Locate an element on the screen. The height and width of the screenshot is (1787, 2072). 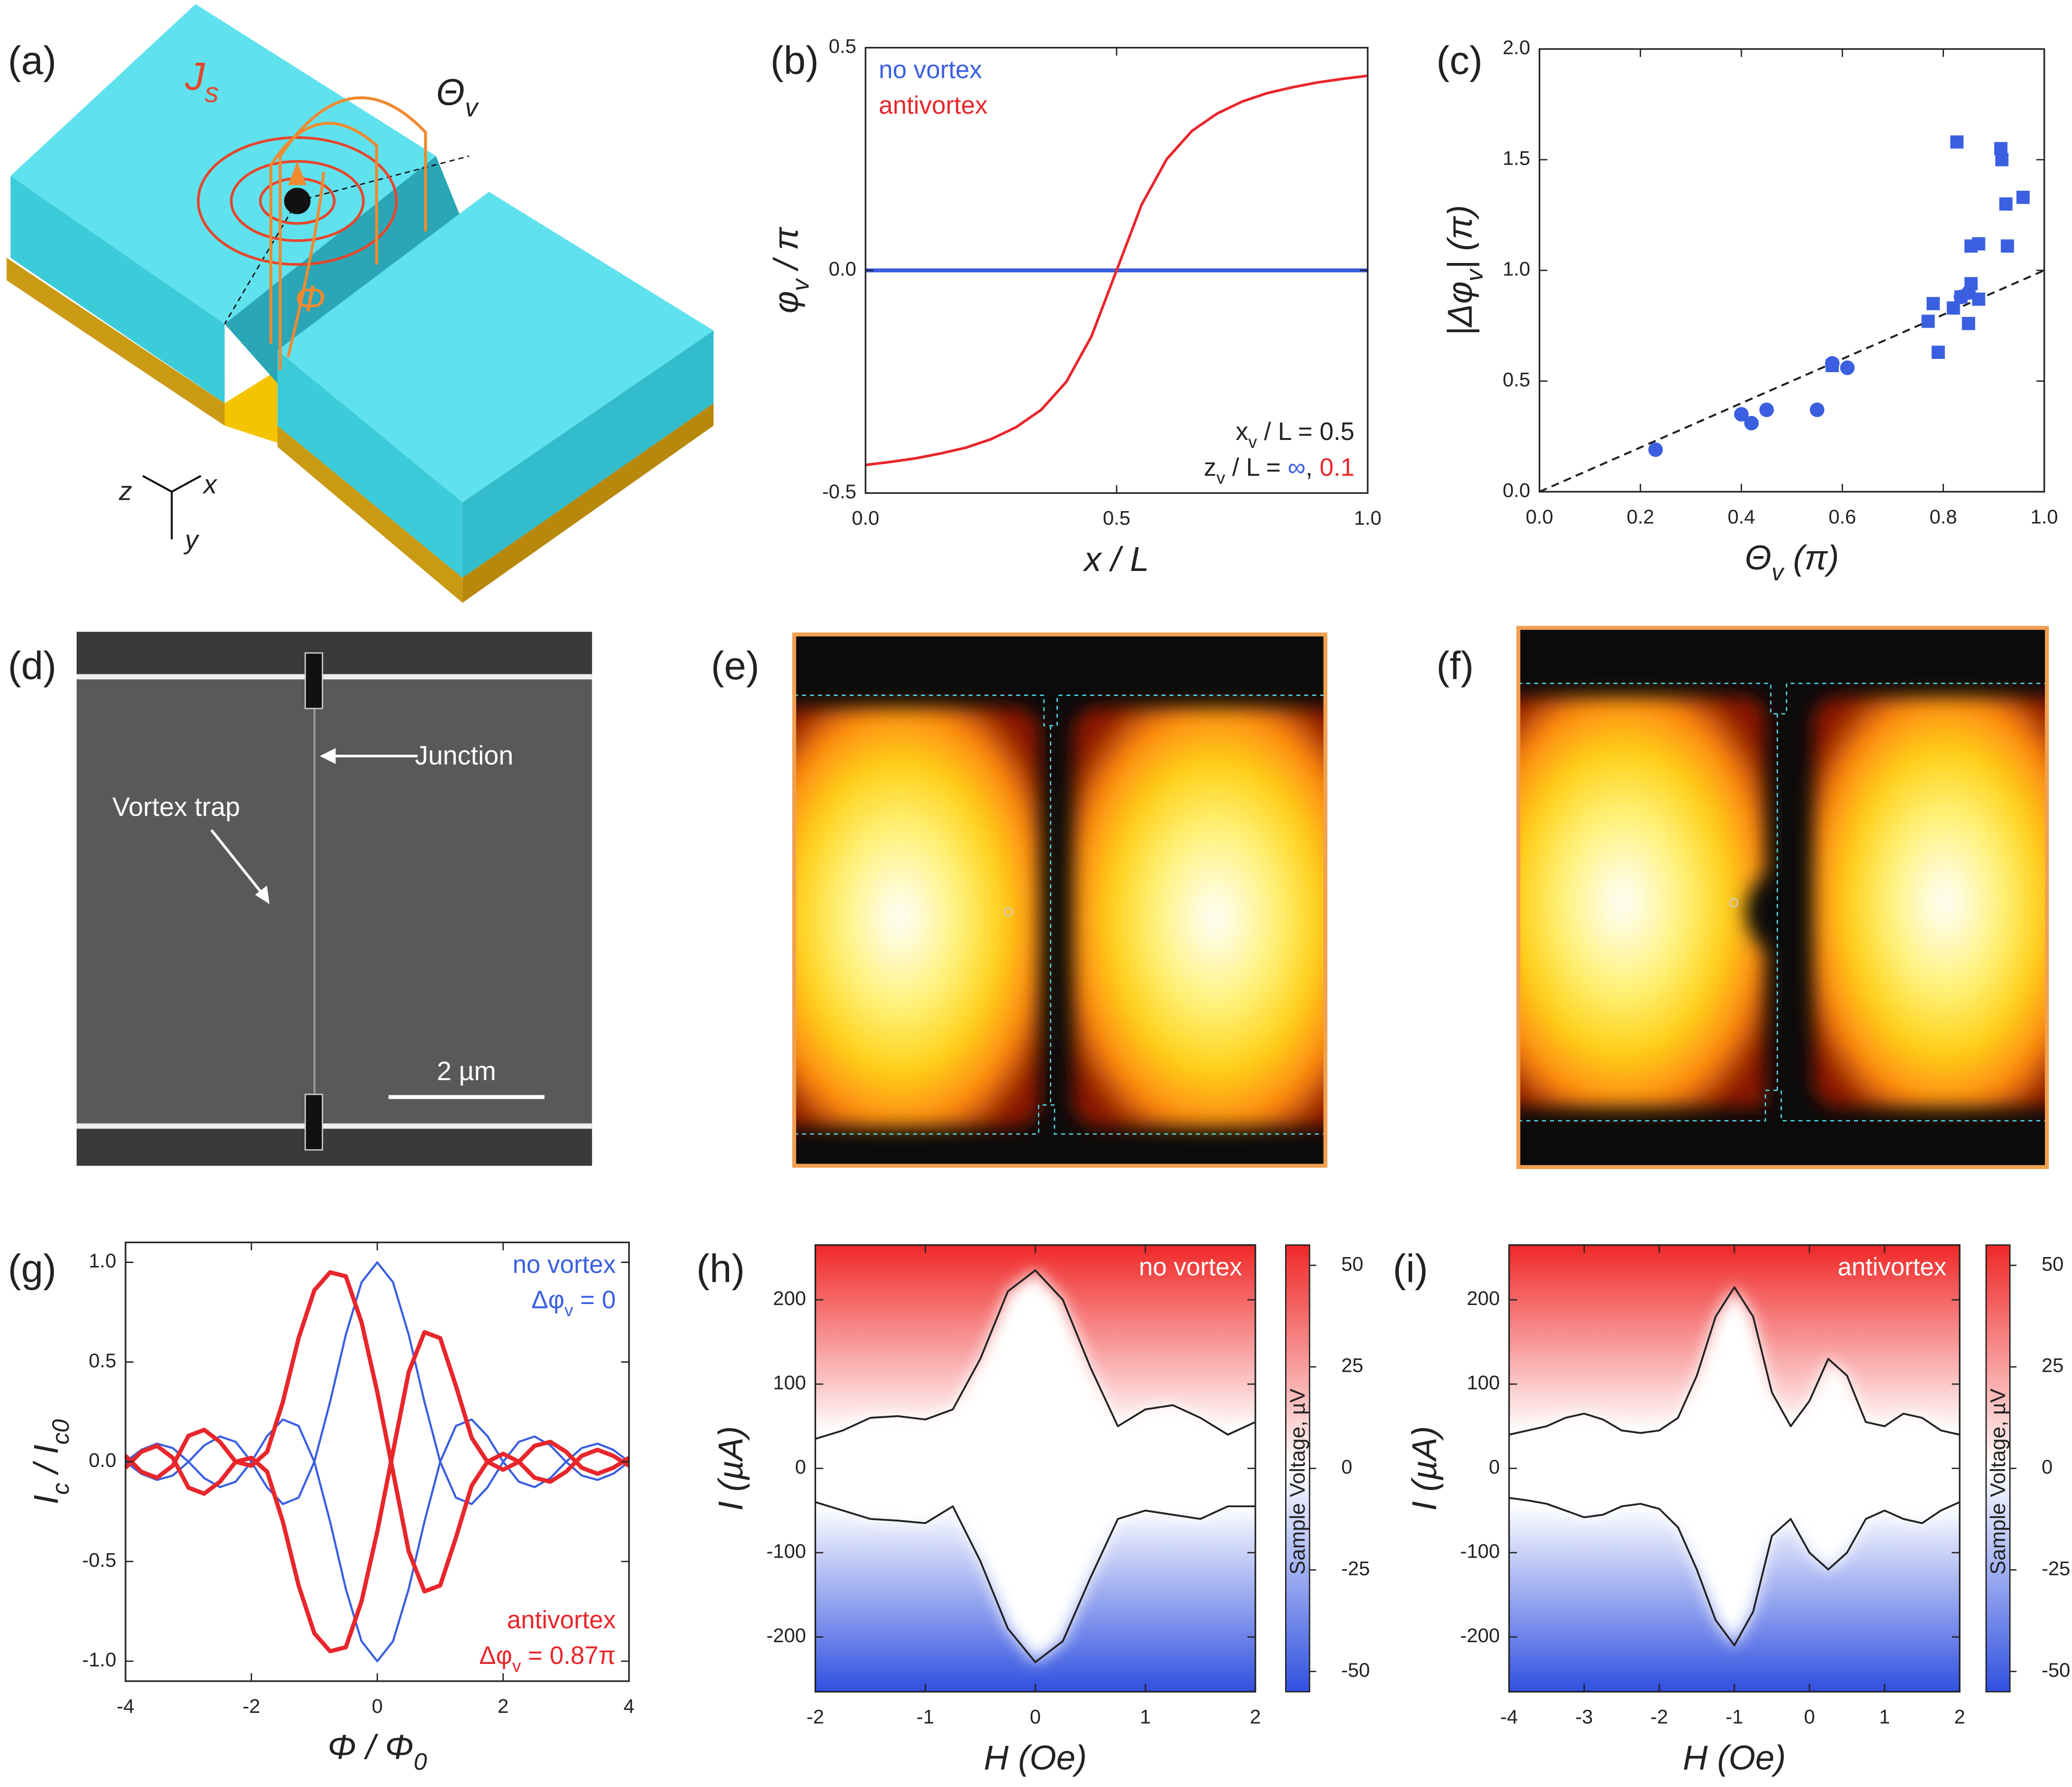
text-part: / L = 0.5 is located at coordinates (1305, 432).